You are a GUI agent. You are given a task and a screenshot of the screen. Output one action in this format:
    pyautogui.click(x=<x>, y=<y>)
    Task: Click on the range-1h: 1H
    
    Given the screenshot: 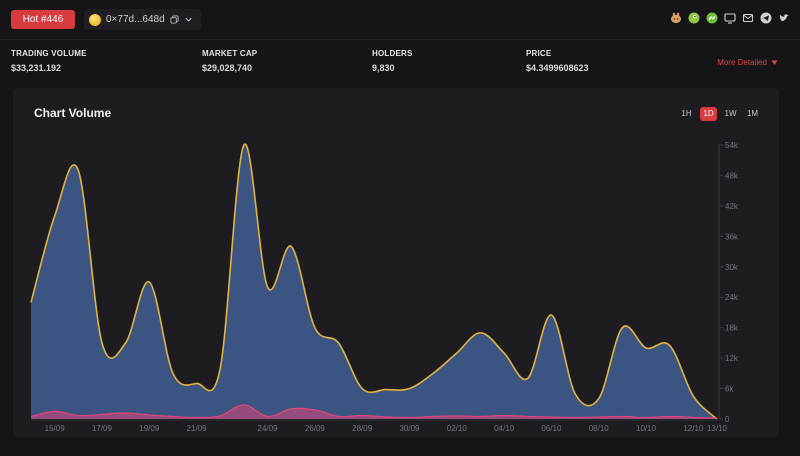 What is the action you would take?
    pyautogui.click(x=686, y=113)
    